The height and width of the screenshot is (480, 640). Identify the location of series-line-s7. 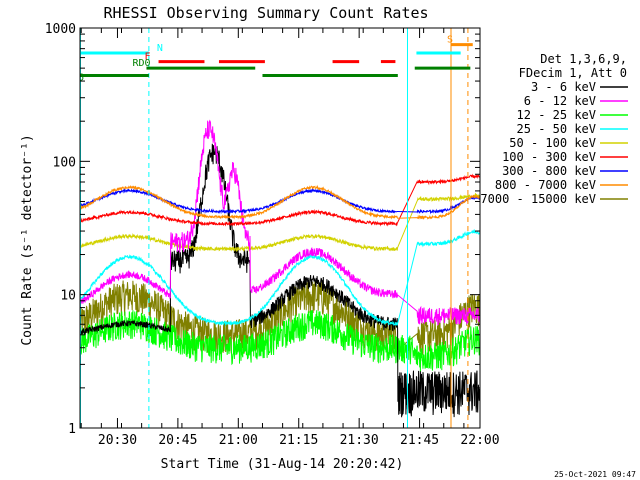
(280, 201).